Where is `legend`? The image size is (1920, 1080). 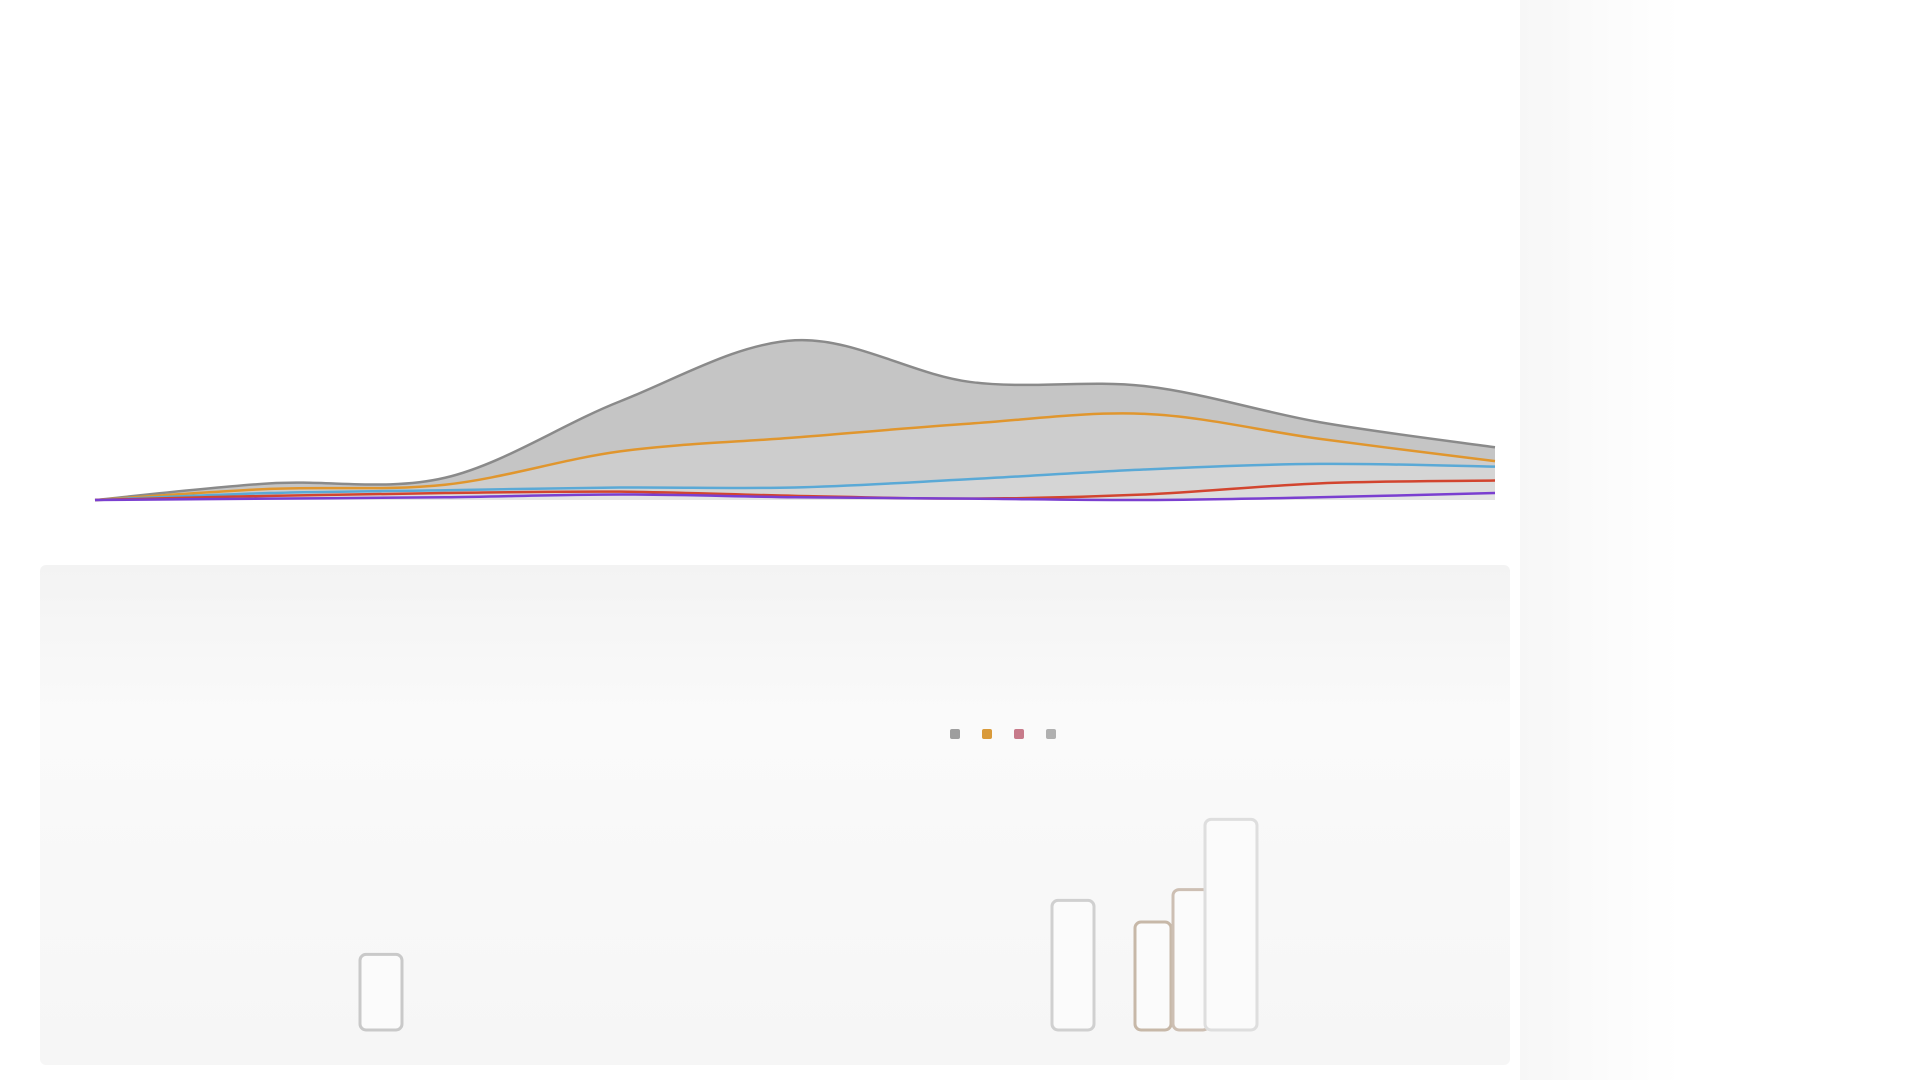
legend is located at coordinates (1006, 734).